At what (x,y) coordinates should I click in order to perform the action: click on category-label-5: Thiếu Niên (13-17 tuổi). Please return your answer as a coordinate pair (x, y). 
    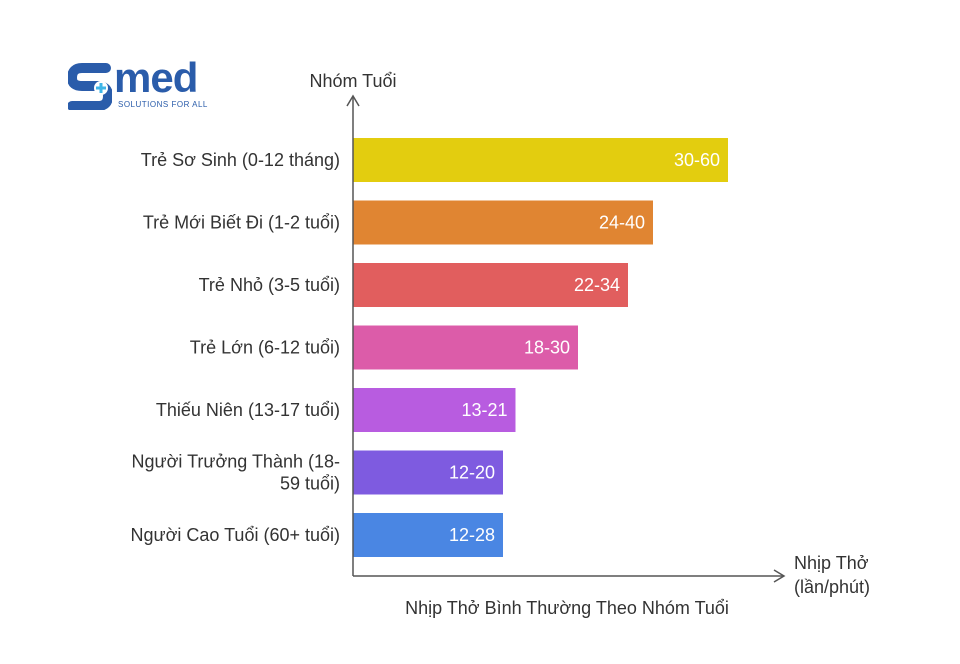
    Looking at the image, I should click on (248, 410).